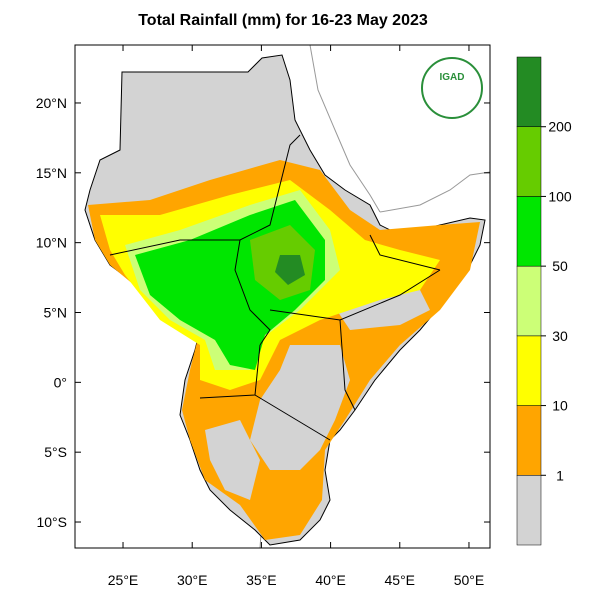 This screenshot has height=605, width=600. What do you see at coordinates (51, 173) in the screenshot?
I see `y-tick-label: 15°N` at bounding box center [51, 173].